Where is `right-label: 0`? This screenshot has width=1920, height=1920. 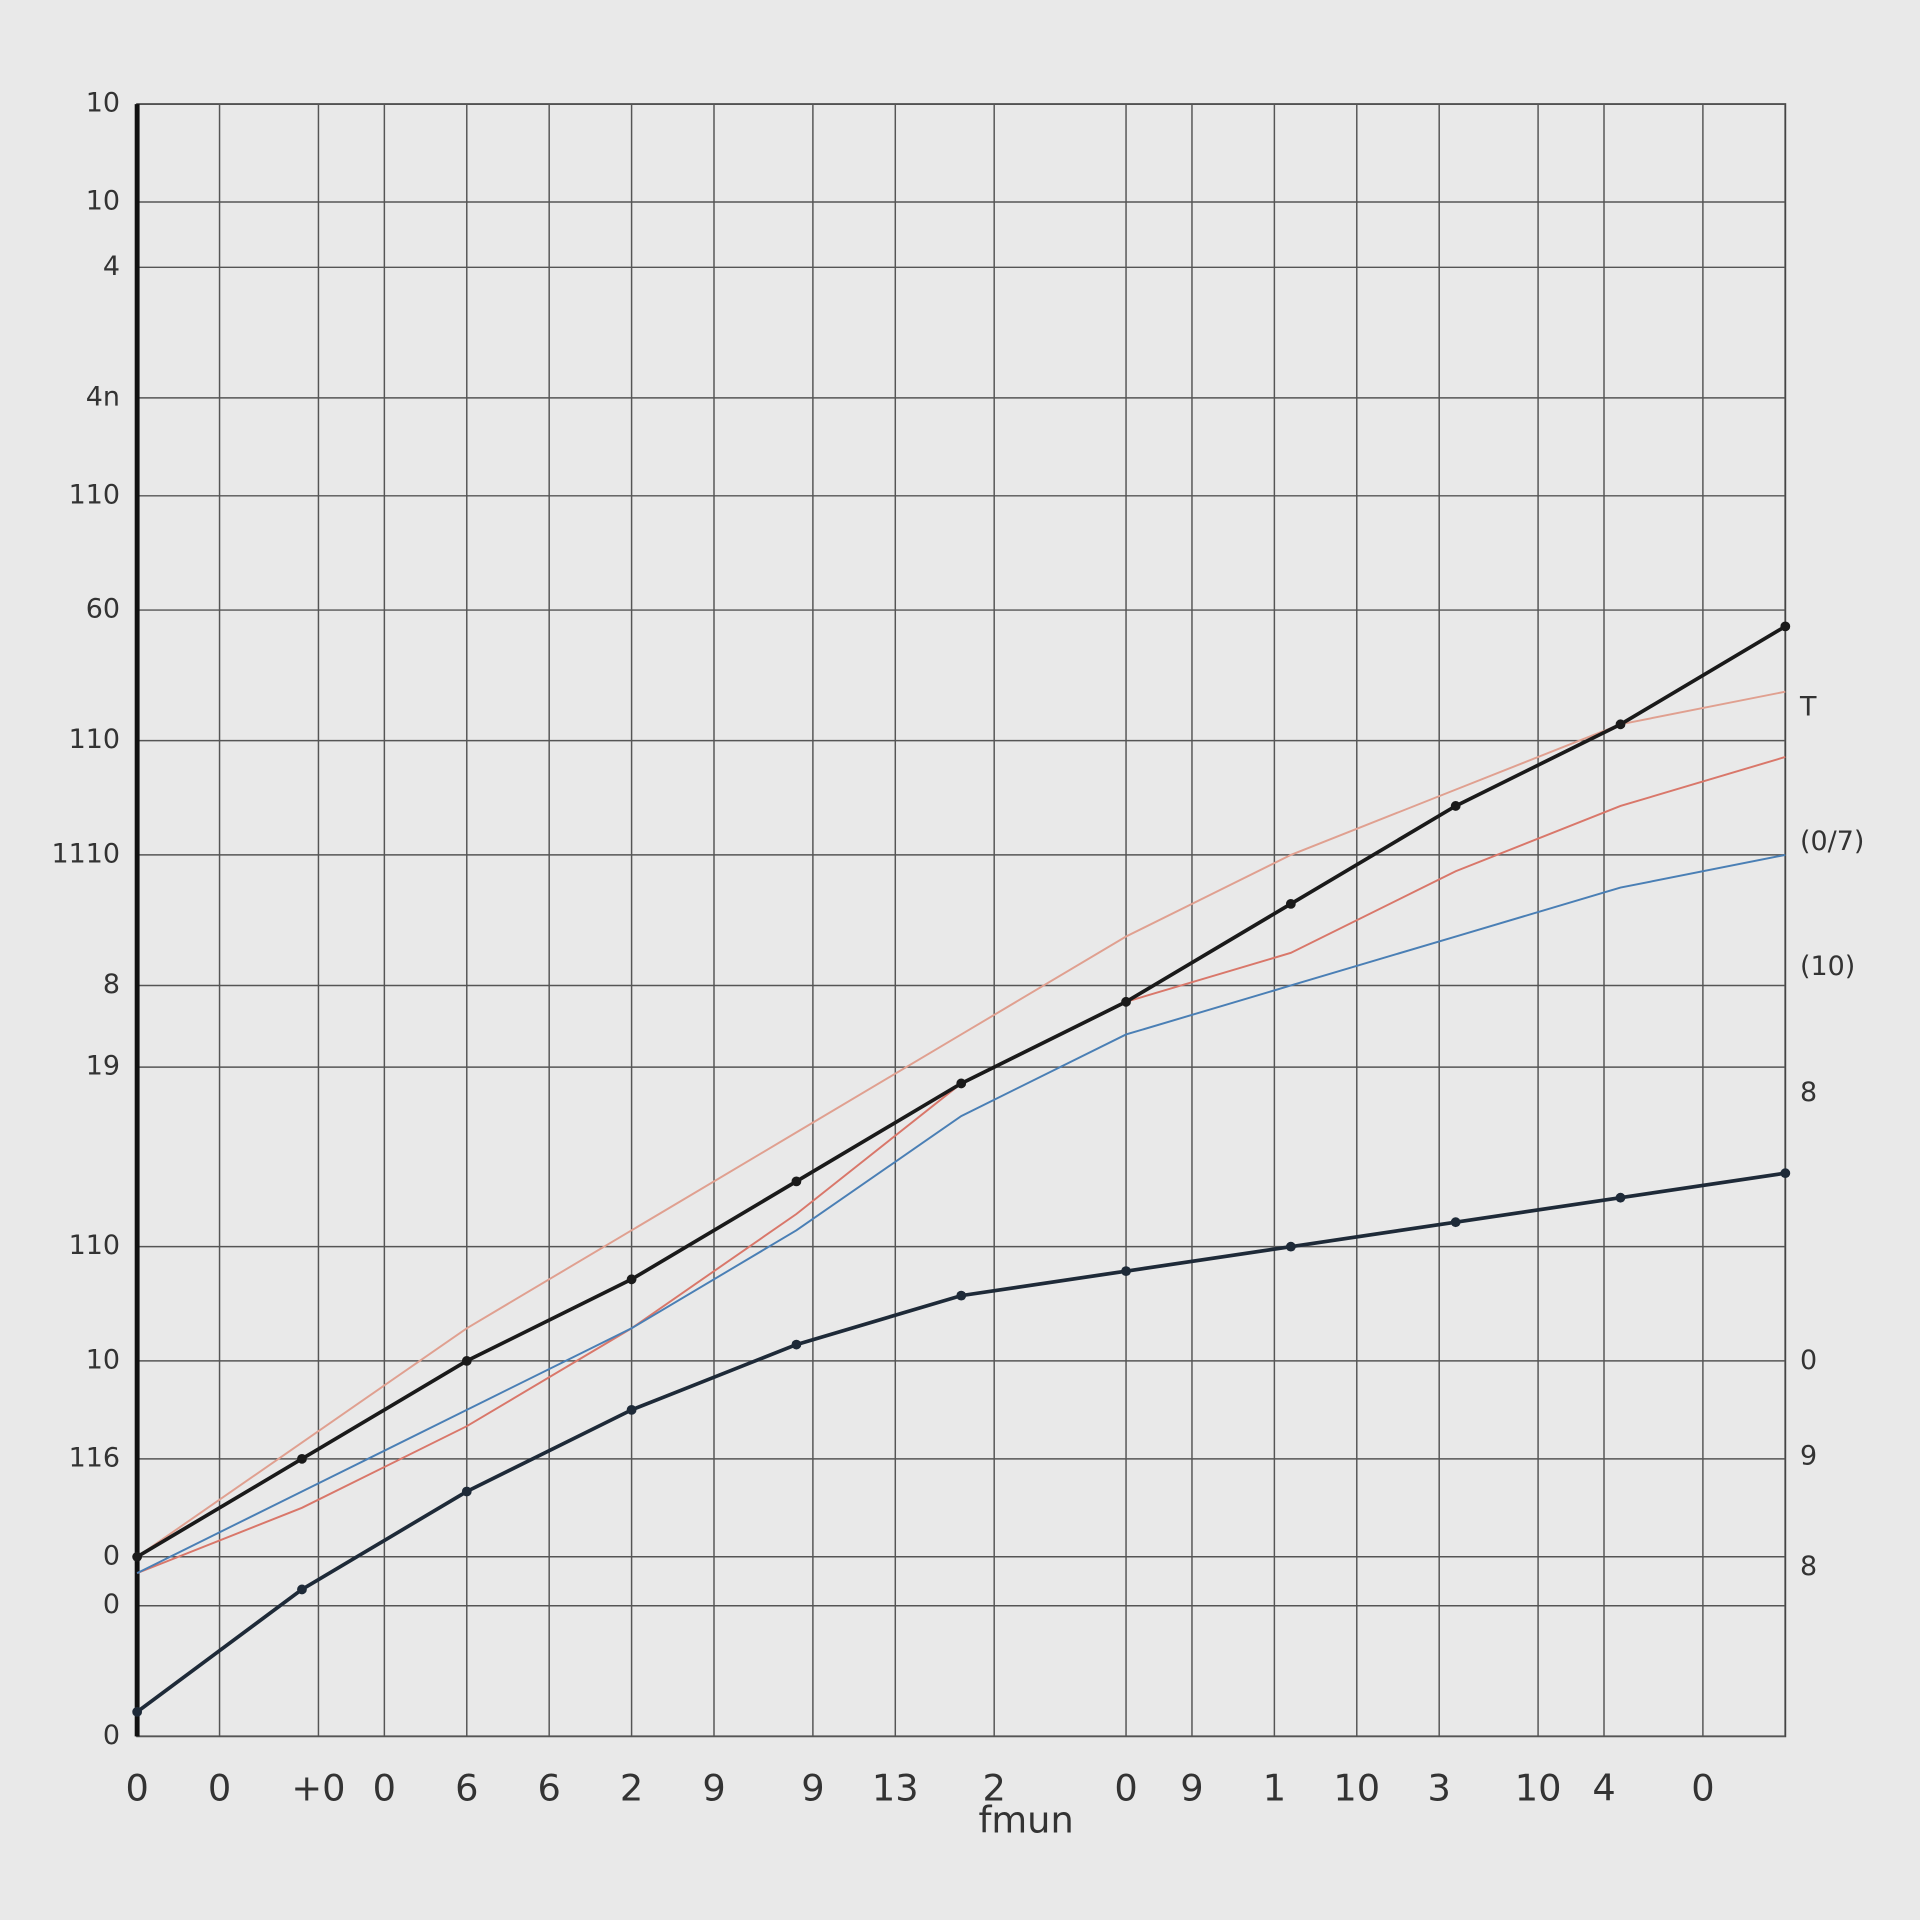
right-label: 0 is located at coordinates (1808, 1360).